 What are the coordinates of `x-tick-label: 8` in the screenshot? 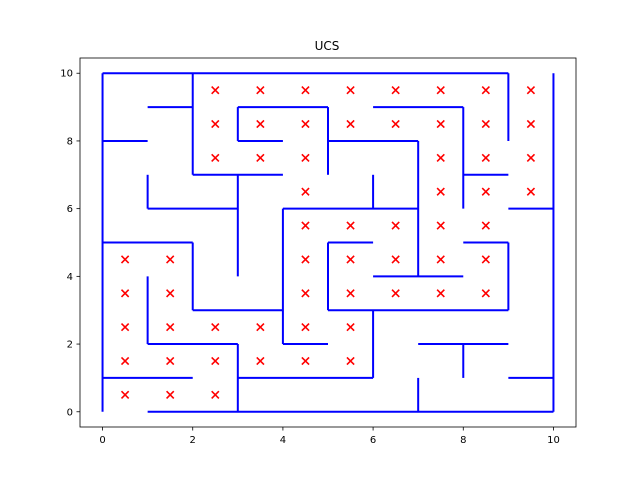 It's located at (463, 440).